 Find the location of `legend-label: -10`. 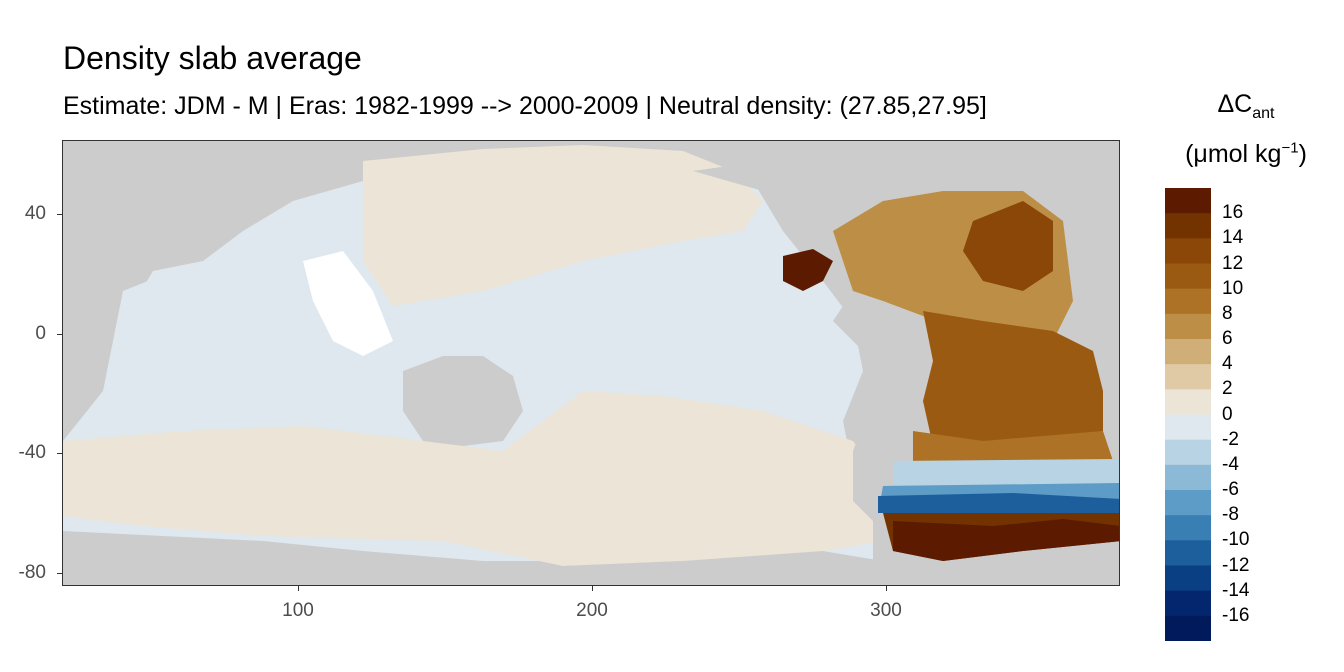

legend-label: -10 is located at coordinates (1236, 540).